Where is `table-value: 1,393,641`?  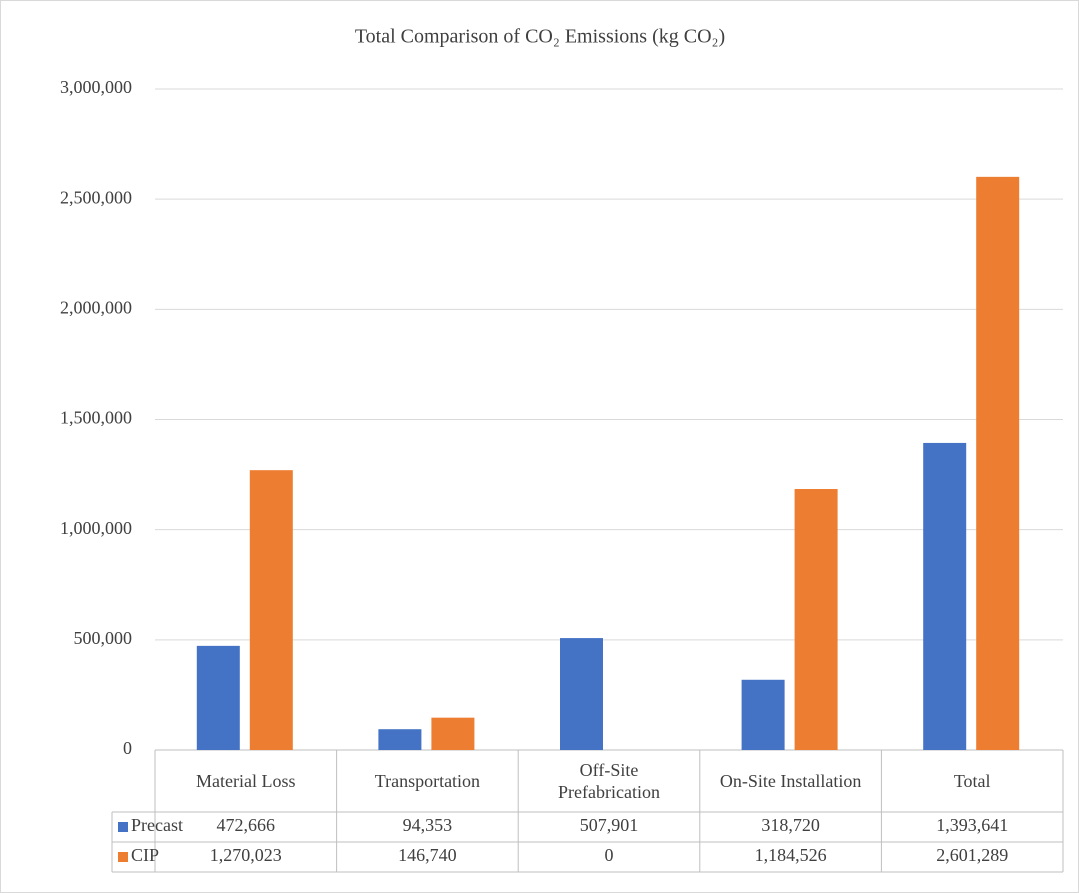 table-value: 1,393,641 is located at coordinates (972, 825).